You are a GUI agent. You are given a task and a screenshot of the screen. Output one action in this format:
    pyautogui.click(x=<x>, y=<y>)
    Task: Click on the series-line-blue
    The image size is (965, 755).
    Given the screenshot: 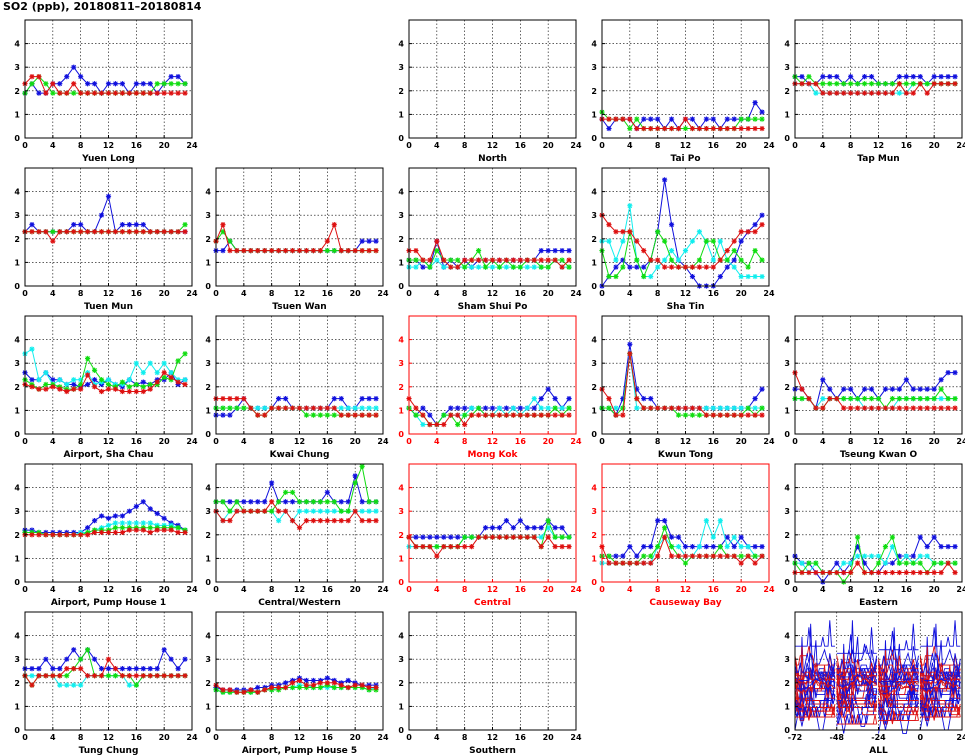 What is the action you would take?
    pyautogui.click(x=296, y=684)
    